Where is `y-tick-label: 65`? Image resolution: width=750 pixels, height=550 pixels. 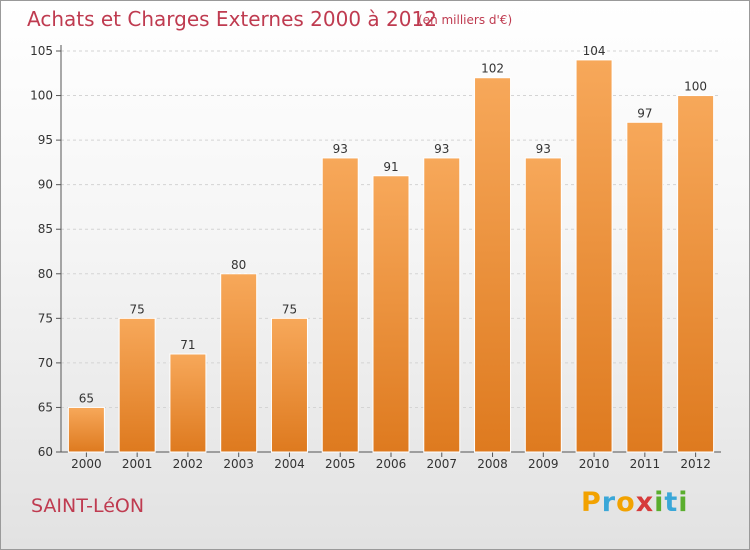 y-tick-label: 65 is located at coordinates (45, 407).